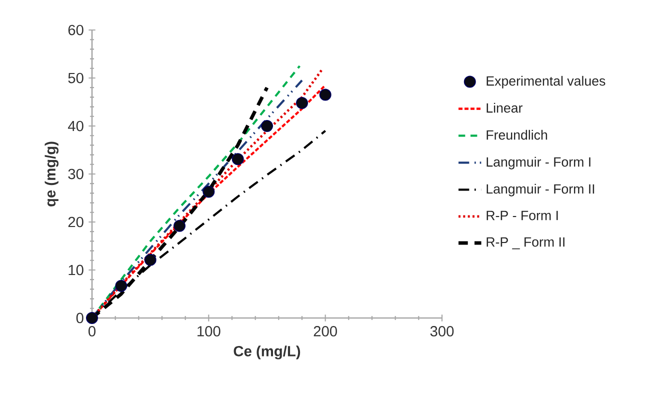 The width and height of the screenshot is (655, 402). What do you see at coordinates (76, 270) in the screenshot?
I see `y-tick-label: 10` at bounding box center [76, 270].